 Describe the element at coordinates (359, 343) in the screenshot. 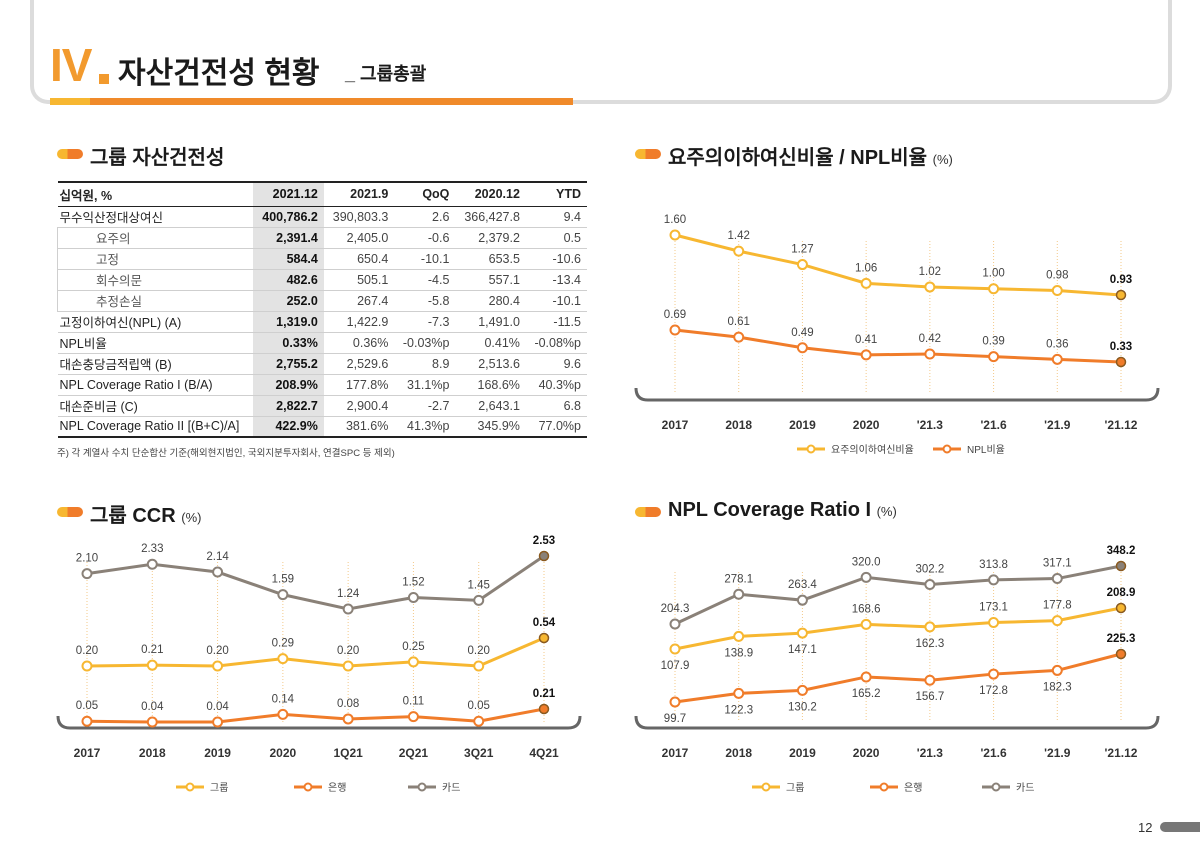

I see `table-cell: 0.36%` at that location.